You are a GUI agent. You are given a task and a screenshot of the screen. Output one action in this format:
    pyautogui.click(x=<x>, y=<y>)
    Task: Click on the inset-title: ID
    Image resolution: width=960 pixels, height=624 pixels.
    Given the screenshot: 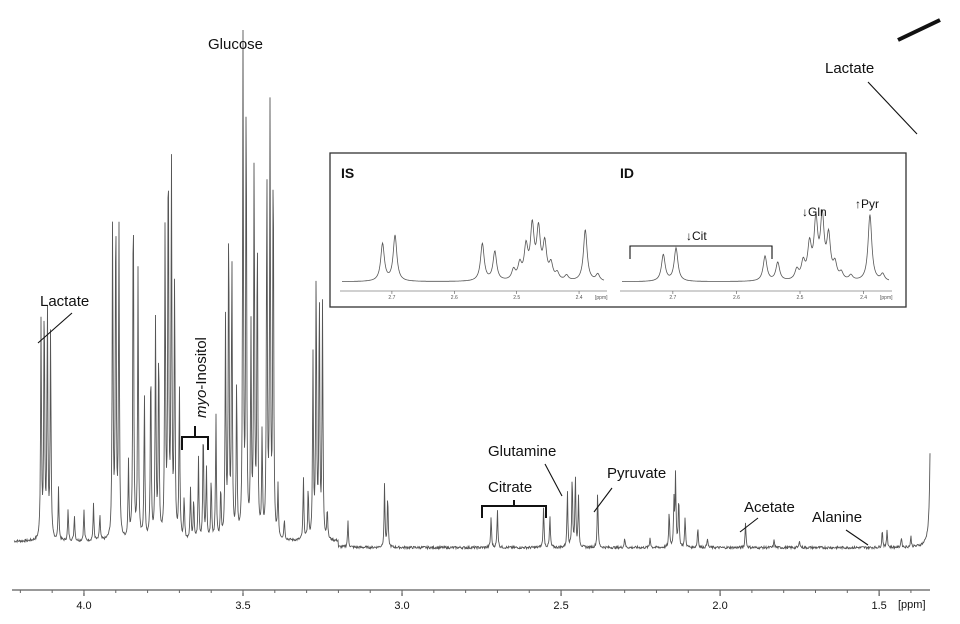 What is the action you would take?
    pyautogui.click(x=627, y=173)
    